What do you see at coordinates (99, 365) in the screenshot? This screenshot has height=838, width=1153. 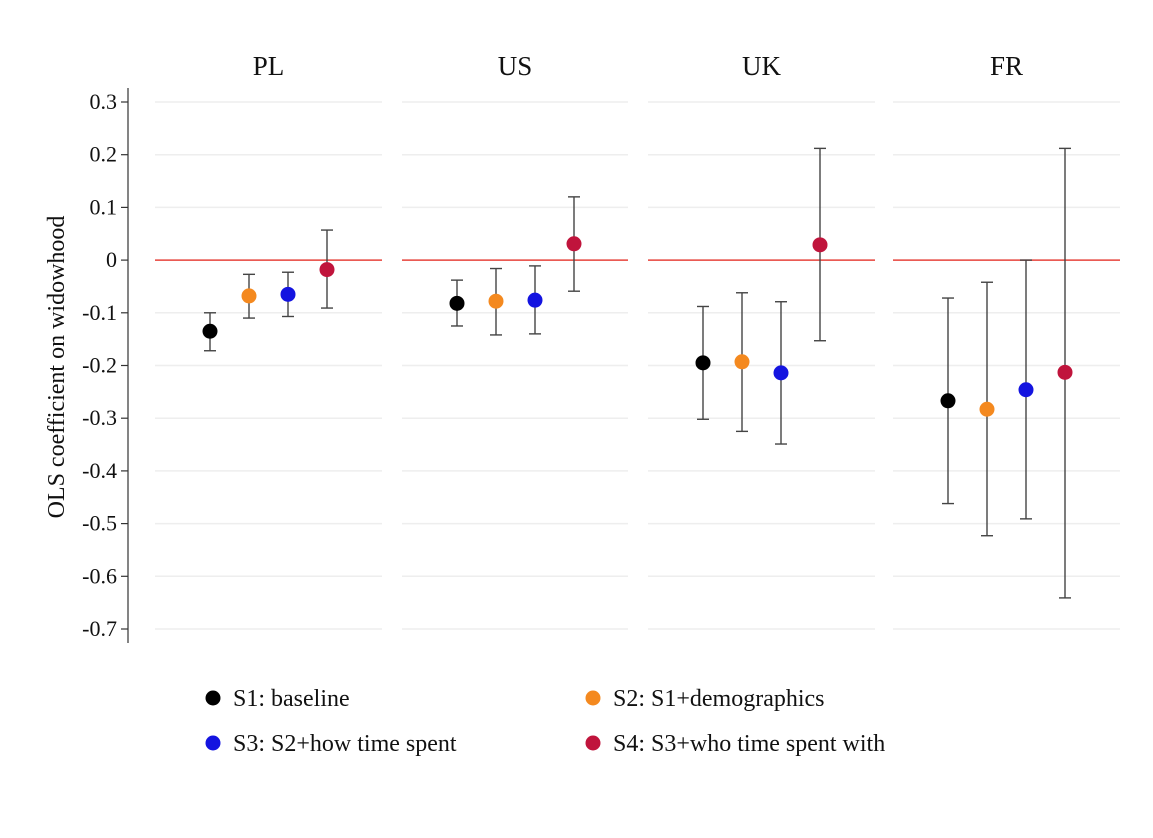 I see `y-tick-label: -0.2` at bounding box center [99, 365].